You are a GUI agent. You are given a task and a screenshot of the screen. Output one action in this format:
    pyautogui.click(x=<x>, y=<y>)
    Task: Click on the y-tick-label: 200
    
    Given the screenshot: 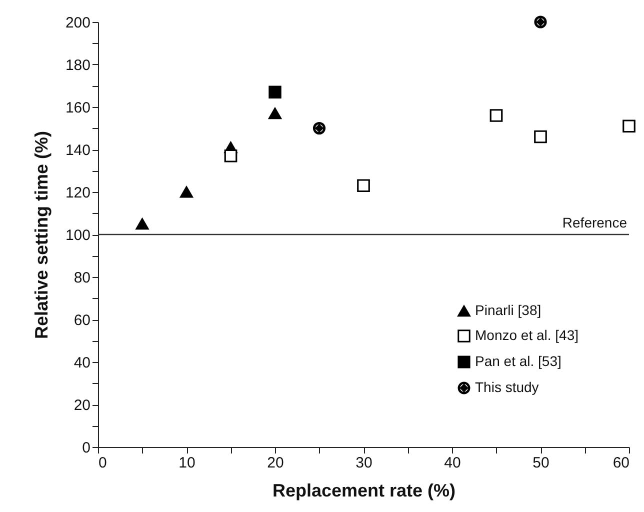 What is the action you would take?
    pyautogui.click(x=77, y=23)
    